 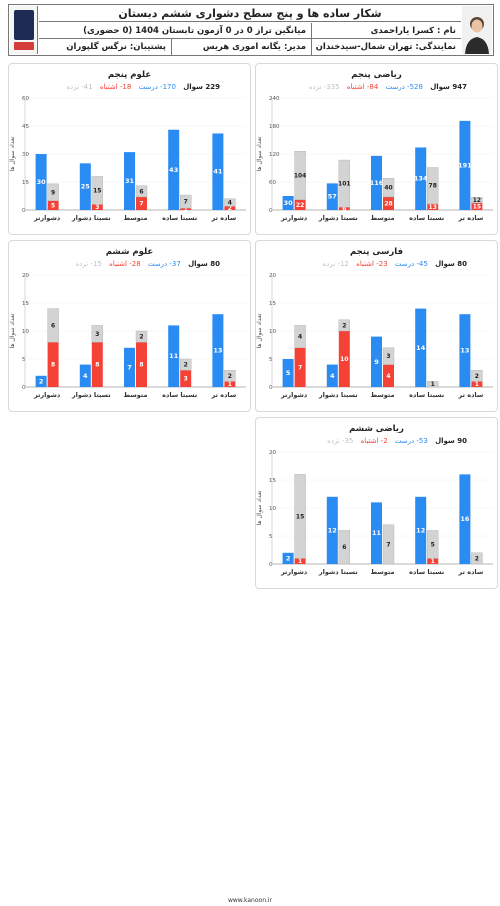 I want to click on data-label-correct: 9, so click(x=376, y=362).